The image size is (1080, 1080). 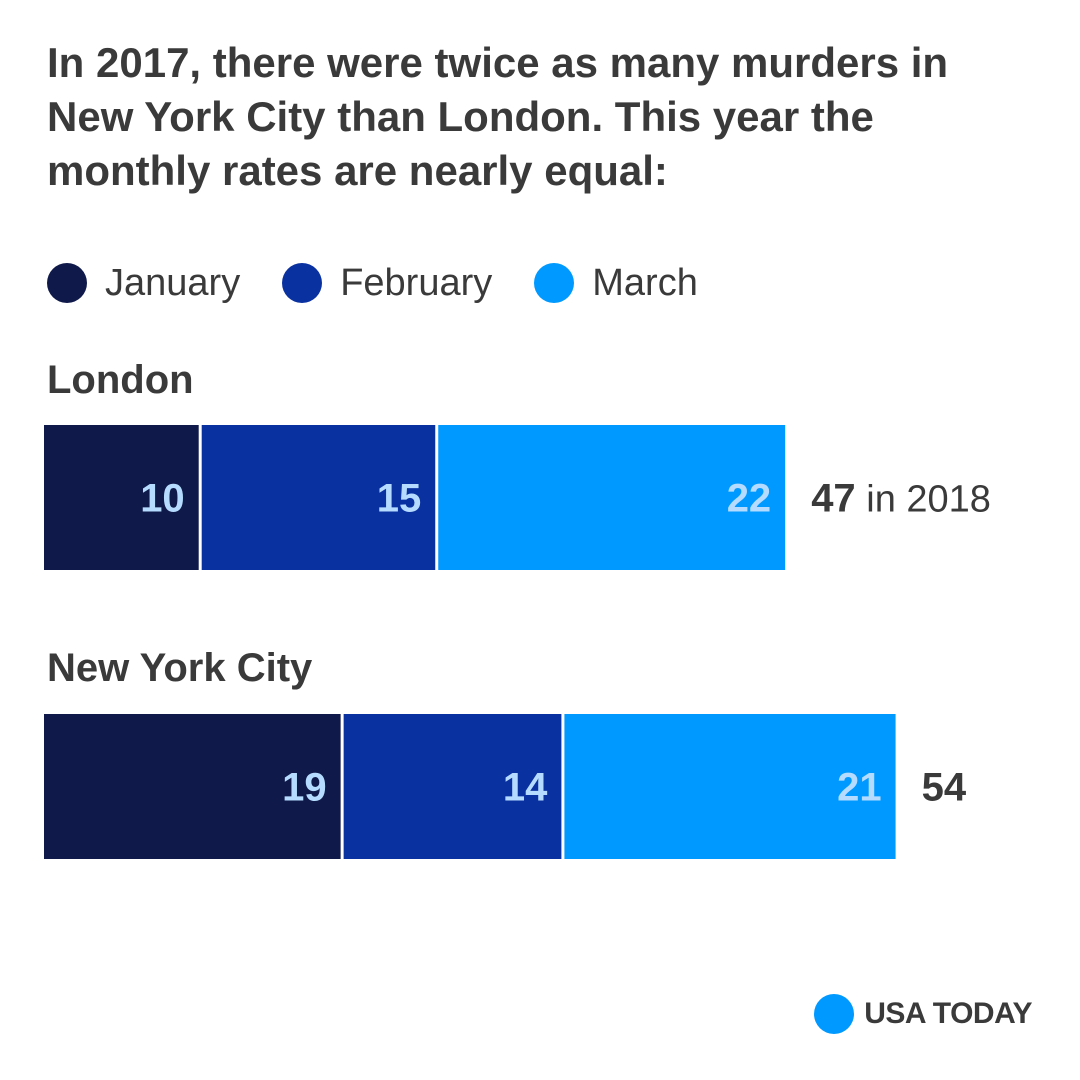 I want to click on legend-label-february: February, so click(x=416, y=282).